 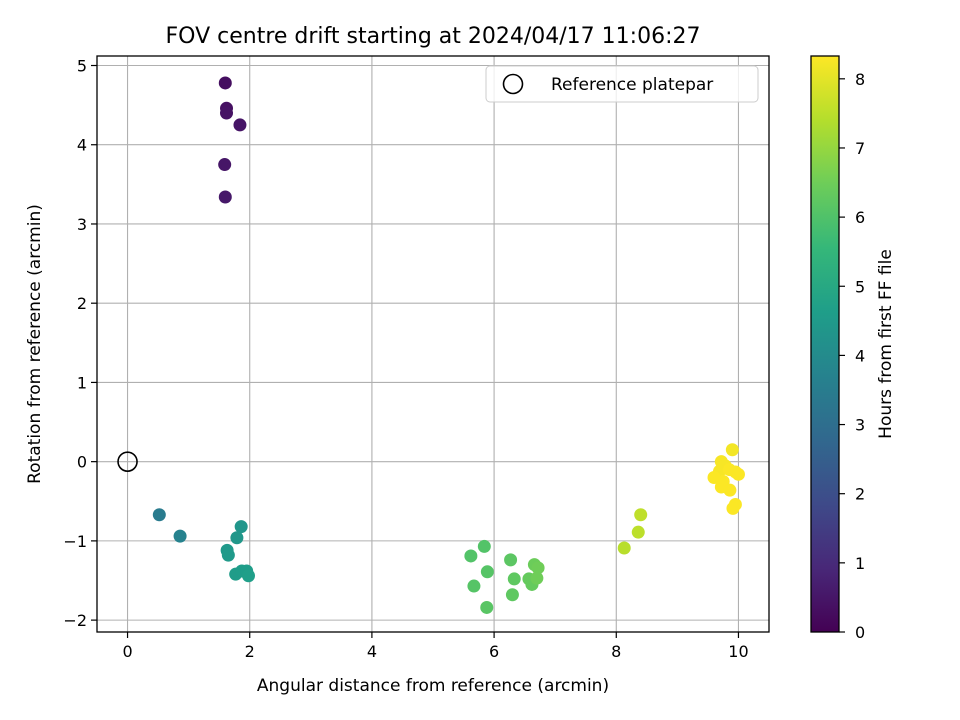 What do you see at coordinates (435, 646) in the screenshot?
I see `x-axis-ticks: 0 2 4 6 8 10` at bounding box center [435, 646].